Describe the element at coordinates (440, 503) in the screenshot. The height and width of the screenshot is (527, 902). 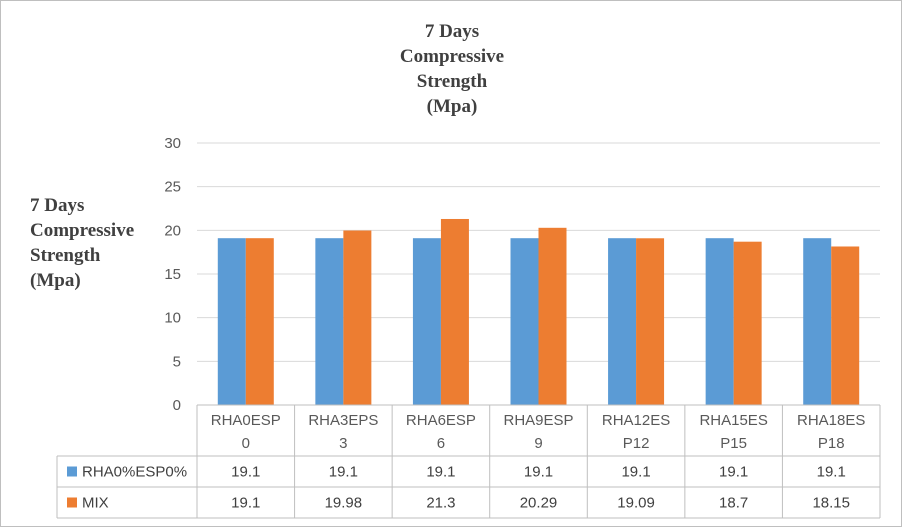
I see `data-label: 21.3` at that location.